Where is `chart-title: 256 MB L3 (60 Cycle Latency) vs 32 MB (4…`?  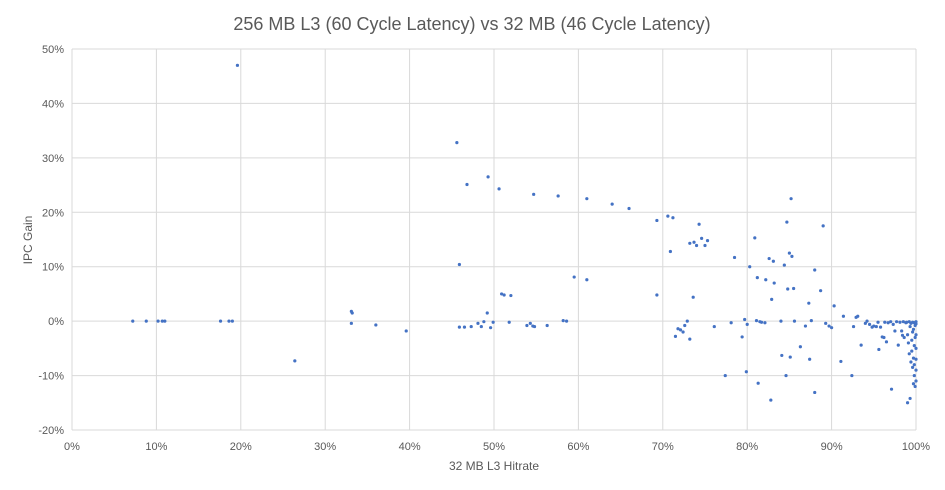 chart-title: 256 MB L3 (60 Cycle Latency) vs 32 MB (4… is located at coordinates (471, 24).